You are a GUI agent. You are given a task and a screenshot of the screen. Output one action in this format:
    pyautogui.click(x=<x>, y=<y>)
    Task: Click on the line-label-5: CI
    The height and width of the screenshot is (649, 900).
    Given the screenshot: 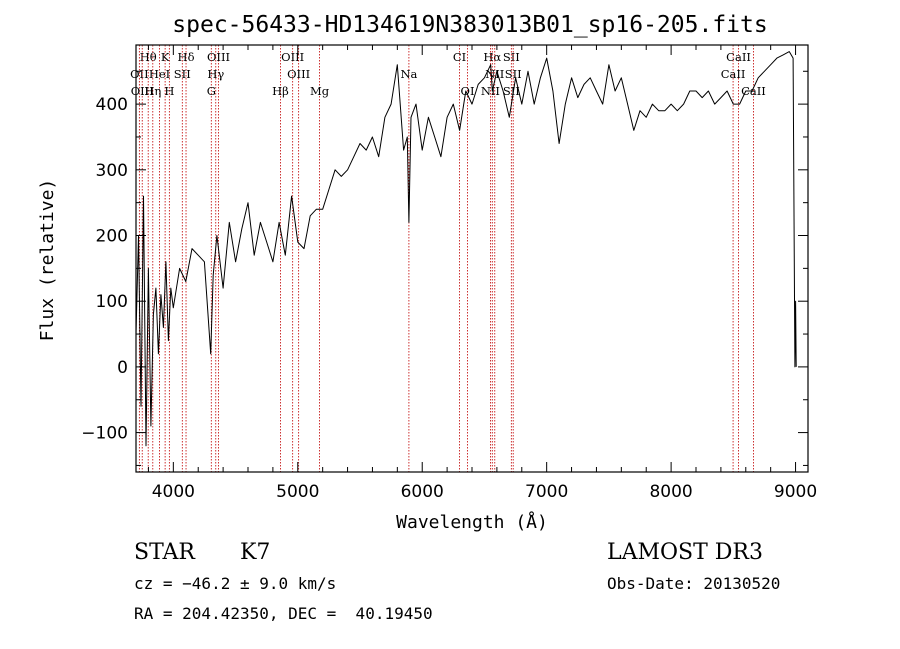 What is the action you would take?
    pyautogui.click(x=459, y=57)
    